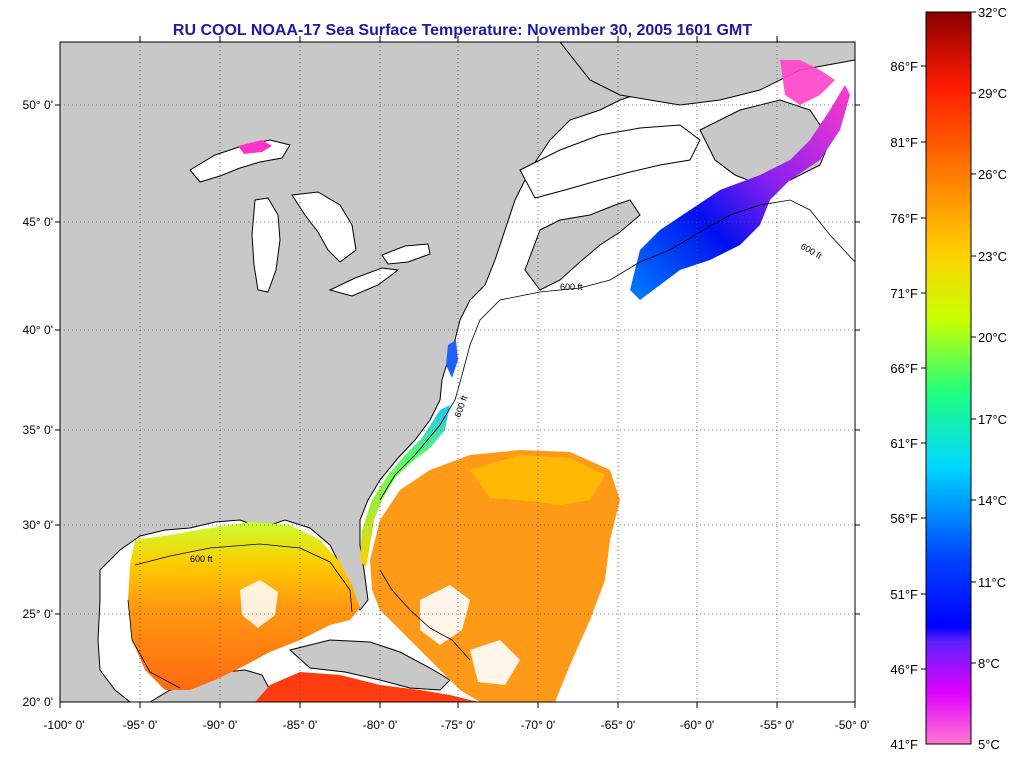 Image resolution: width=1016 pixels, height=761 pixels. Describe the element at coordinates (38, 525) in the screenshot. I see `lat-label: 30° 0'` at that location.